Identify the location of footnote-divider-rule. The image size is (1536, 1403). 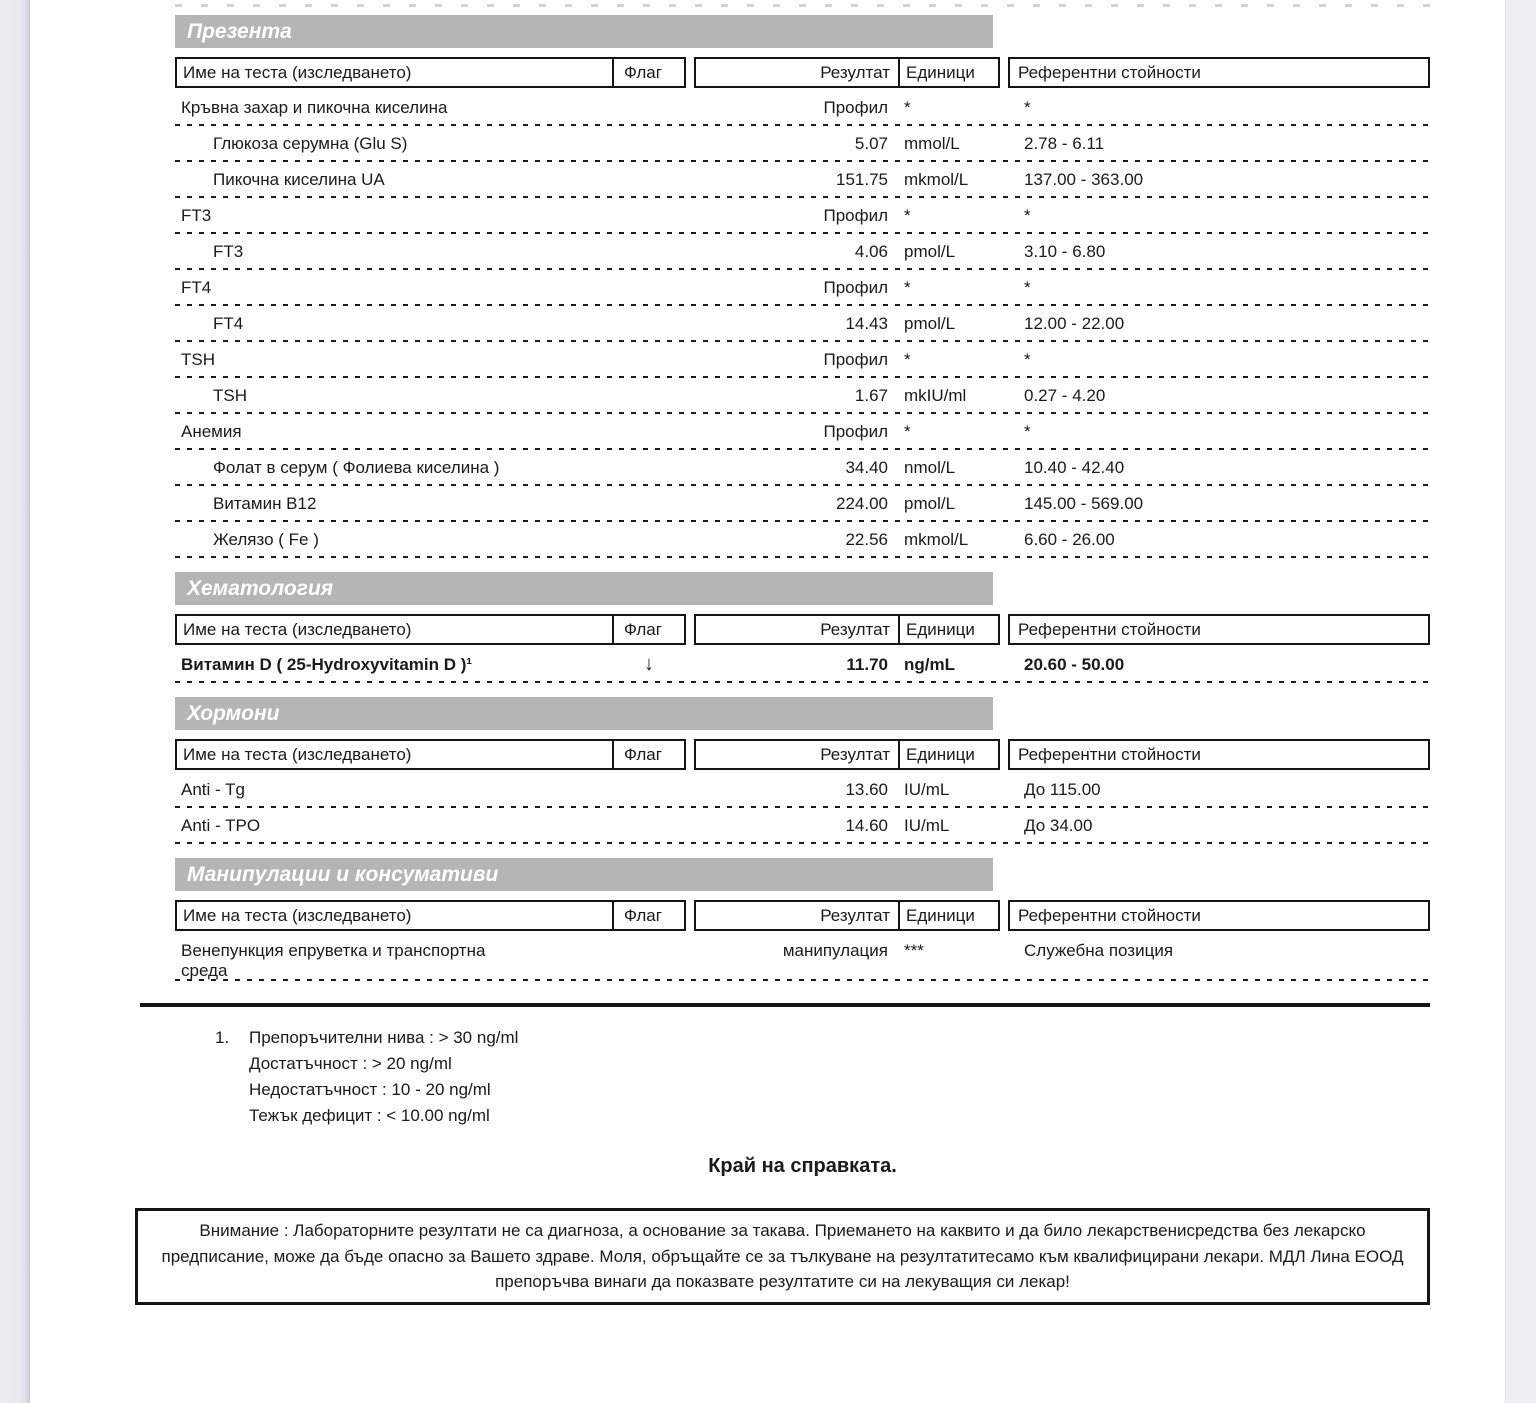
(785, 1005).